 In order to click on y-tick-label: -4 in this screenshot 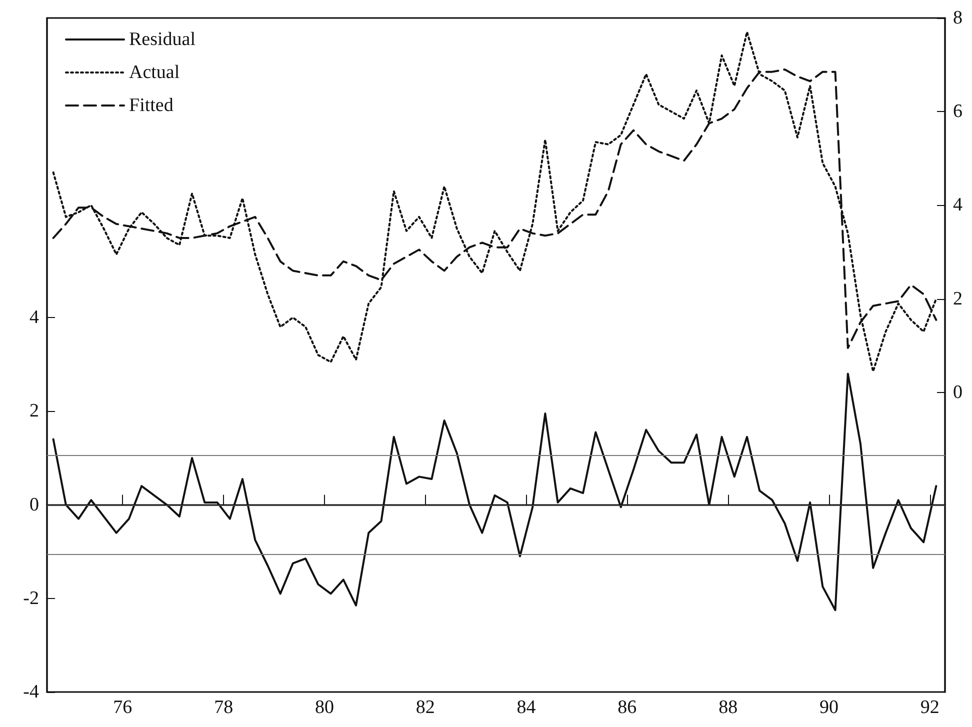, I will do `click(31, 692)`.